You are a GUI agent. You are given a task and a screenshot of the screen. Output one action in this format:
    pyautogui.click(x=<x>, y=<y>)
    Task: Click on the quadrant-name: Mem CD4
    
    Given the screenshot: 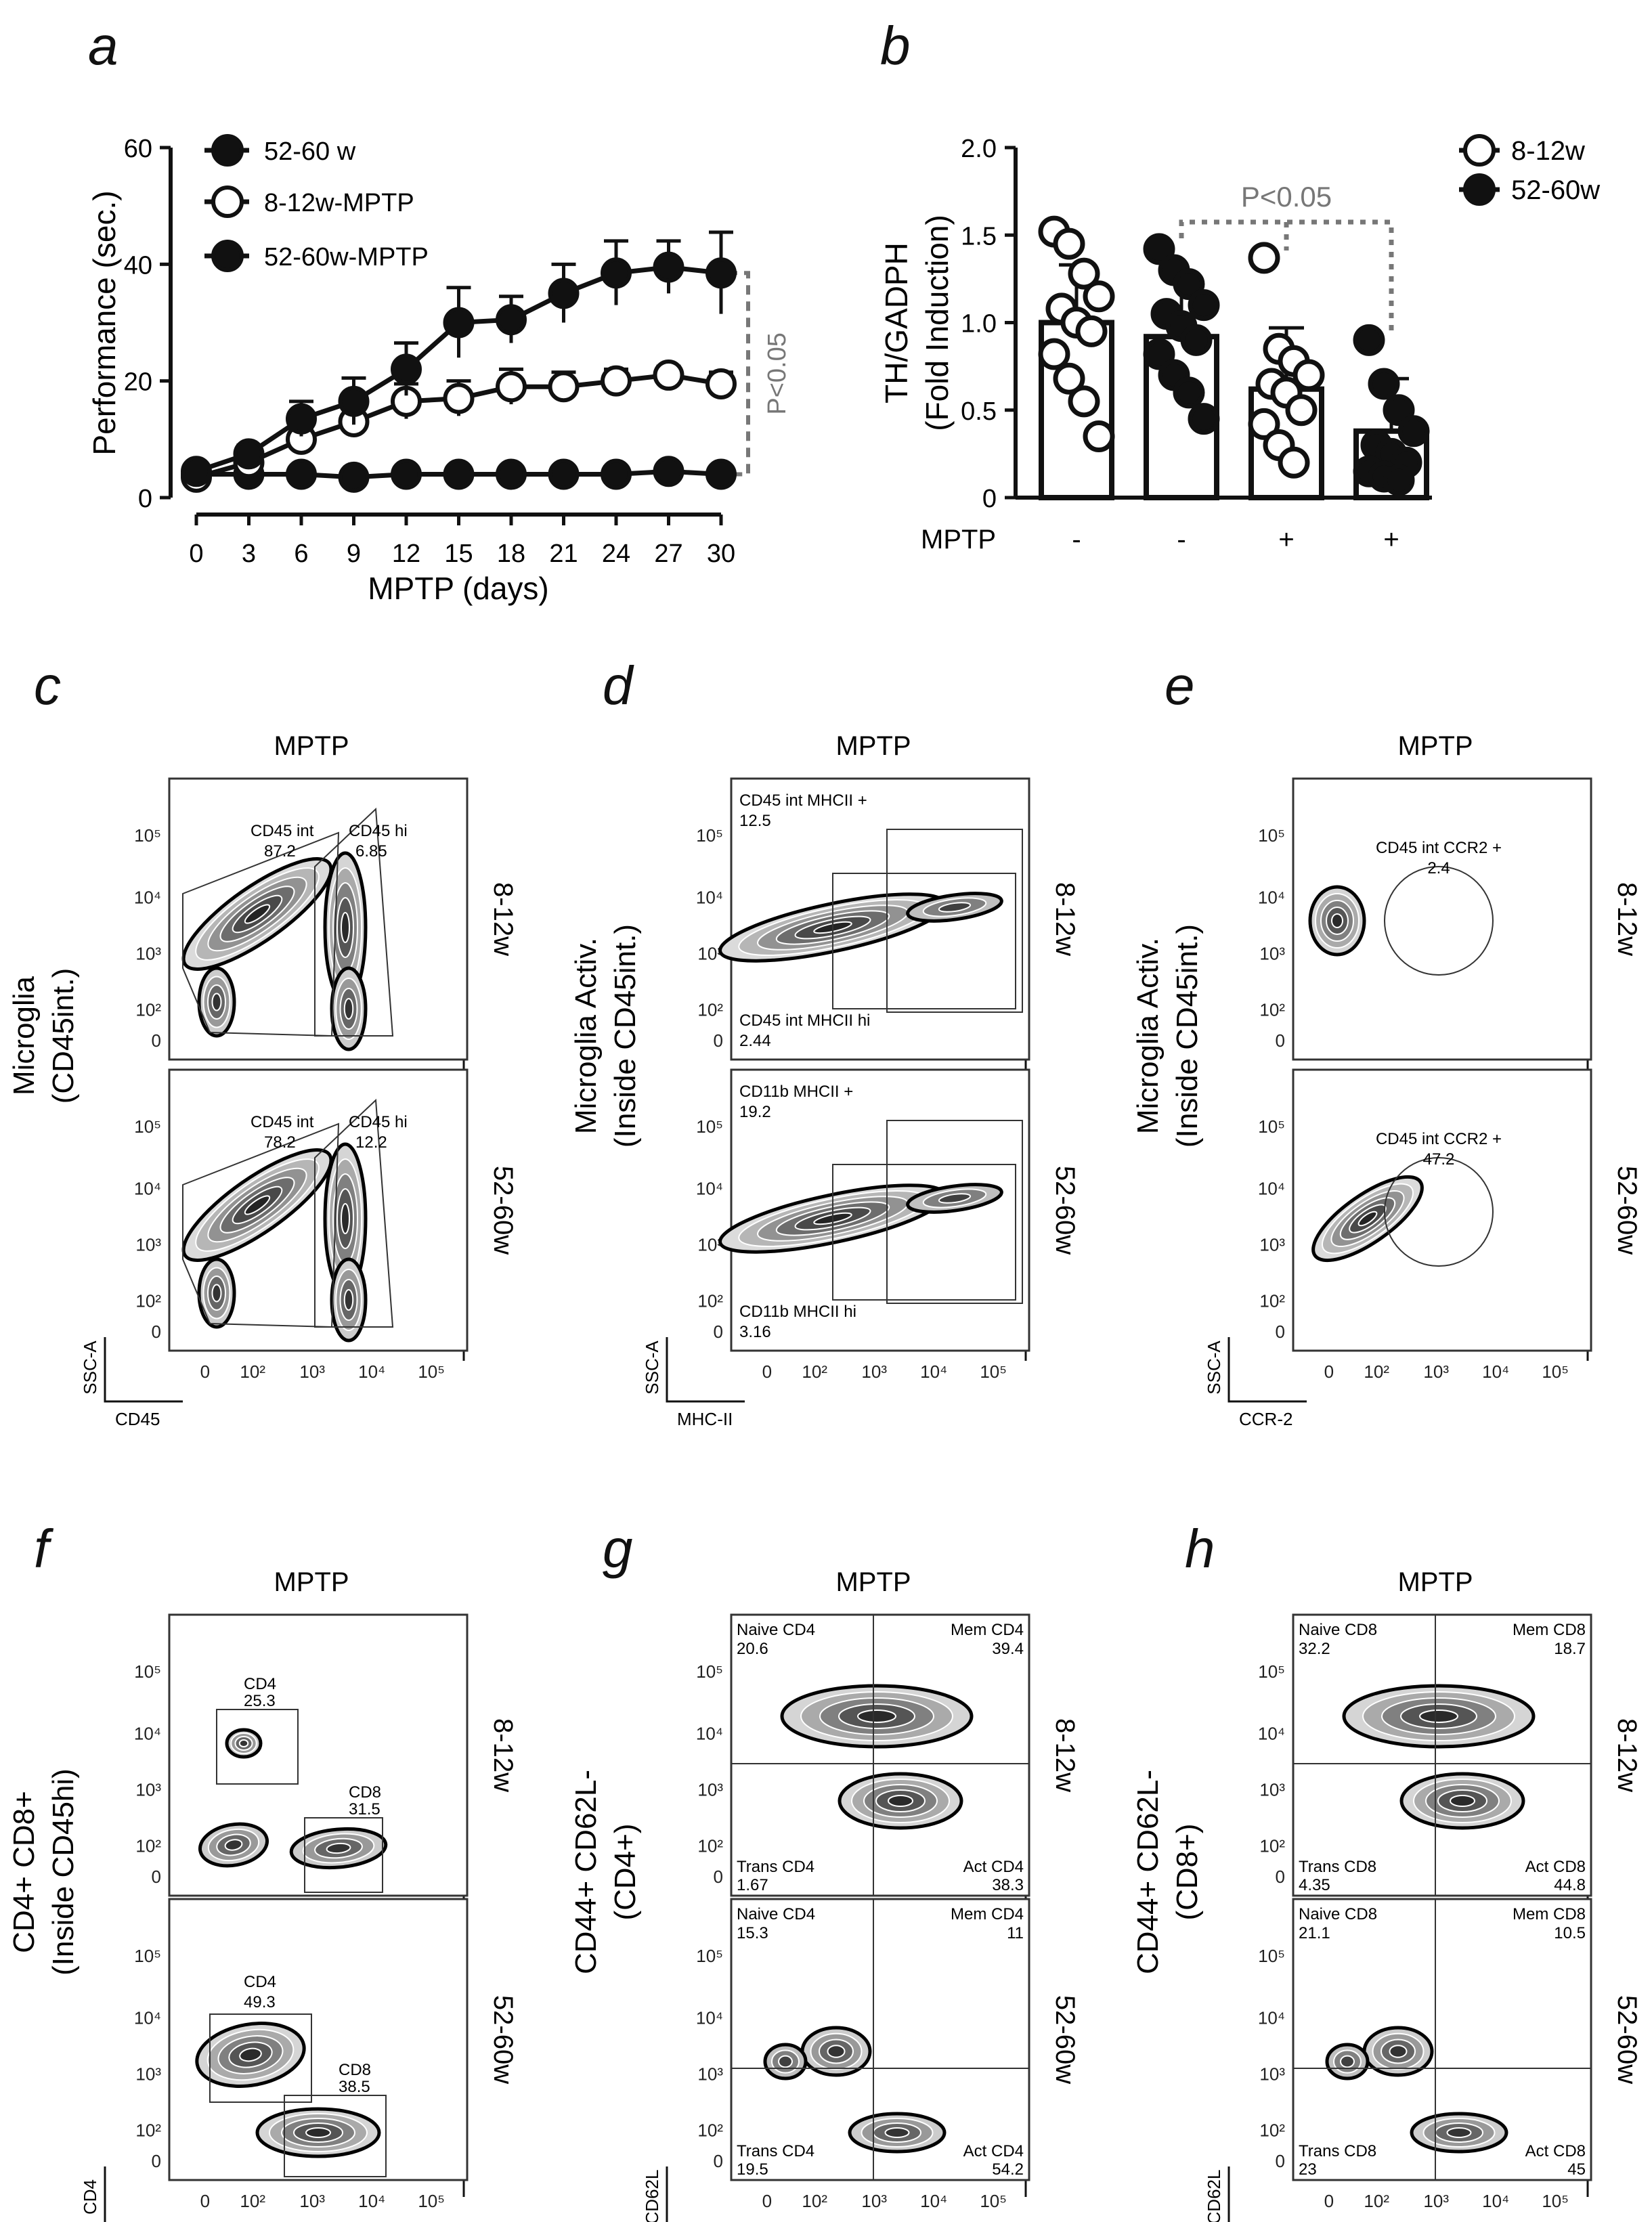 What is the action you would take?
    pyautogui.click(x=987, y=1914)
    